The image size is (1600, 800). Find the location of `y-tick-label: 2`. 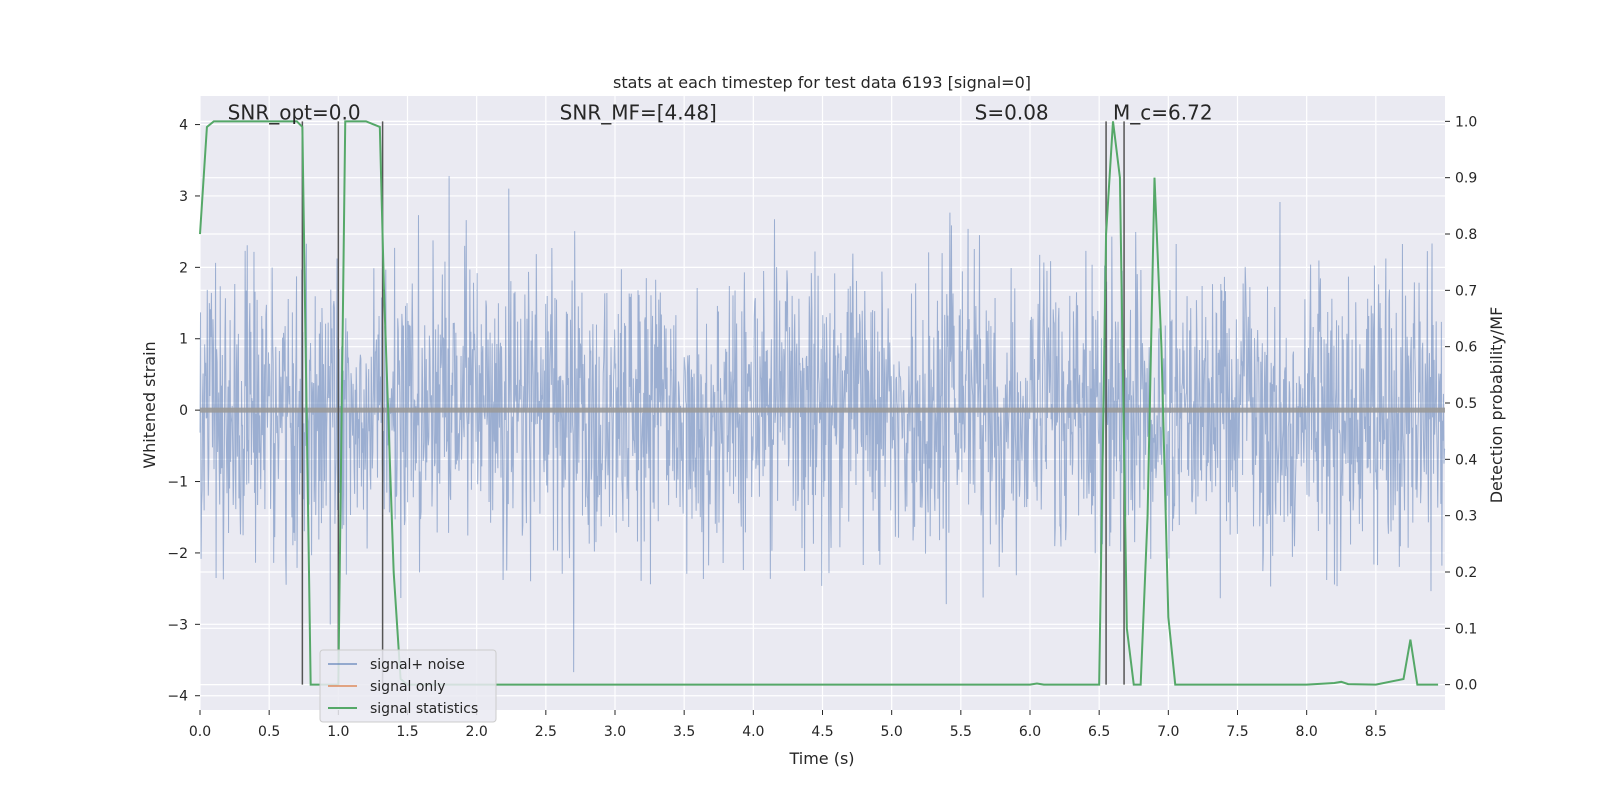

y-tick-label: 2 is located at coordinates (183, 268).